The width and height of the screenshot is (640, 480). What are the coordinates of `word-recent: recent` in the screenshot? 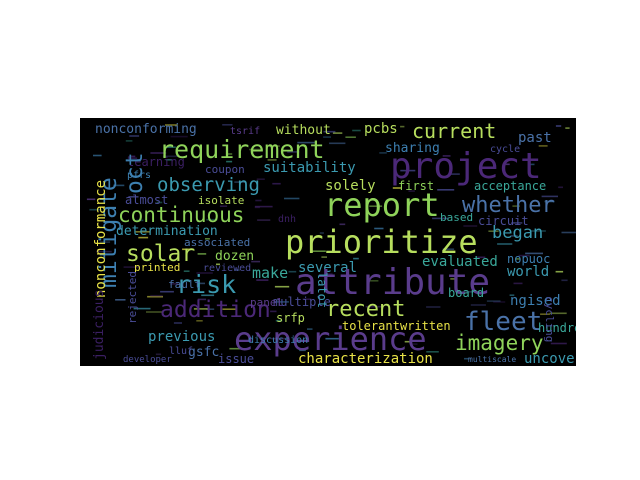 It's located at (365, 309).